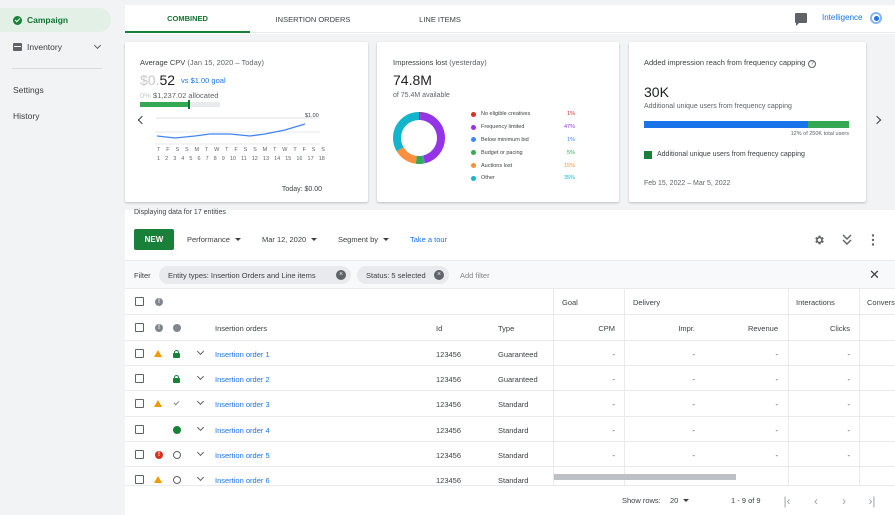 Image resolution: width=895 pixels, height=515 pixels. What do you see at coordinates (185, 95) in the screenshot?
I see `cpv-allocated-text: $1,237.02 allocated` at bounding box center [185, 95].